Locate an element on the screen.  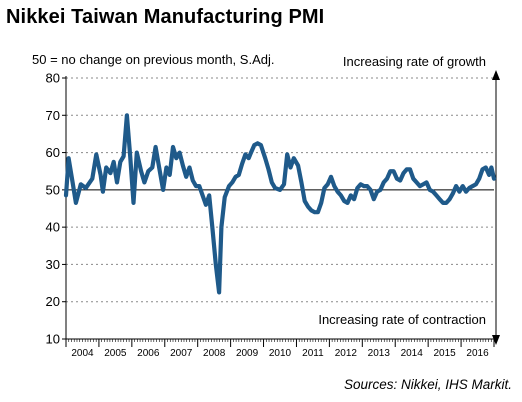
source-note: Sources: Nikkei, IHS Markit. is located at coordinates (427, 384).